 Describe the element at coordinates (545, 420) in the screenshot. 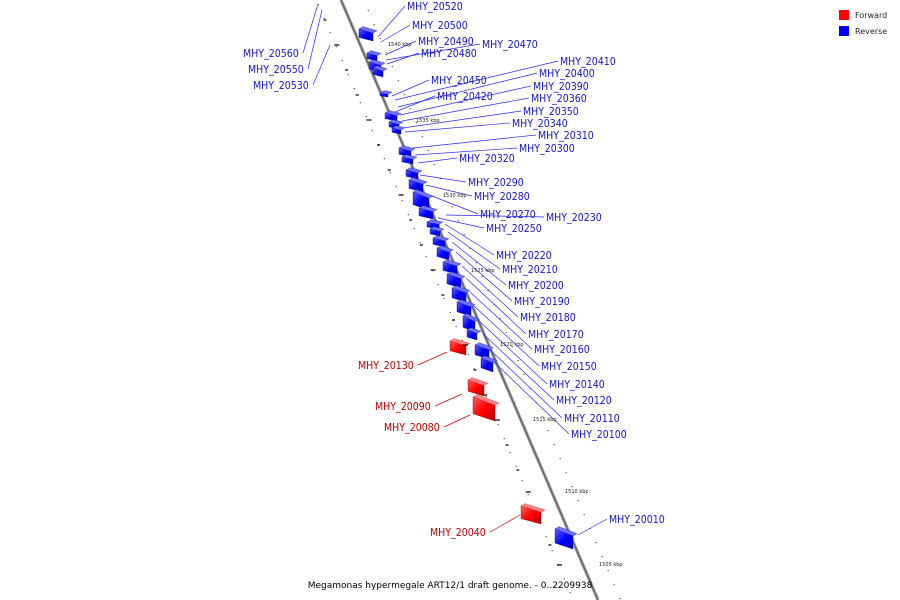

I see `scale-tick-label: 1515 kbp` at that location.